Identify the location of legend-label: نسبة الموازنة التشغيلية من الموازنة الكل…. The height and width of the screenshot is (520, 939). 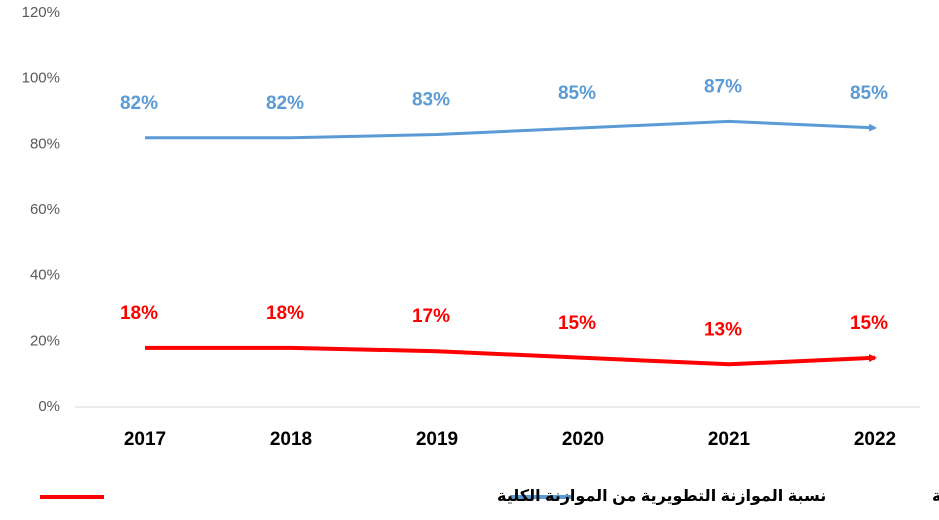
(935, 496).